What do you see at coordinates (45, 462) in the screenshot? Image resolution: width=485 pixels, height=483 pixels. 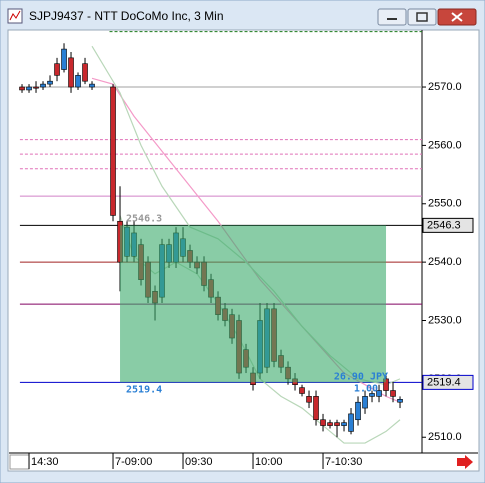 I see `x-tick-label: 14:30` at bounding box center [45, 462].